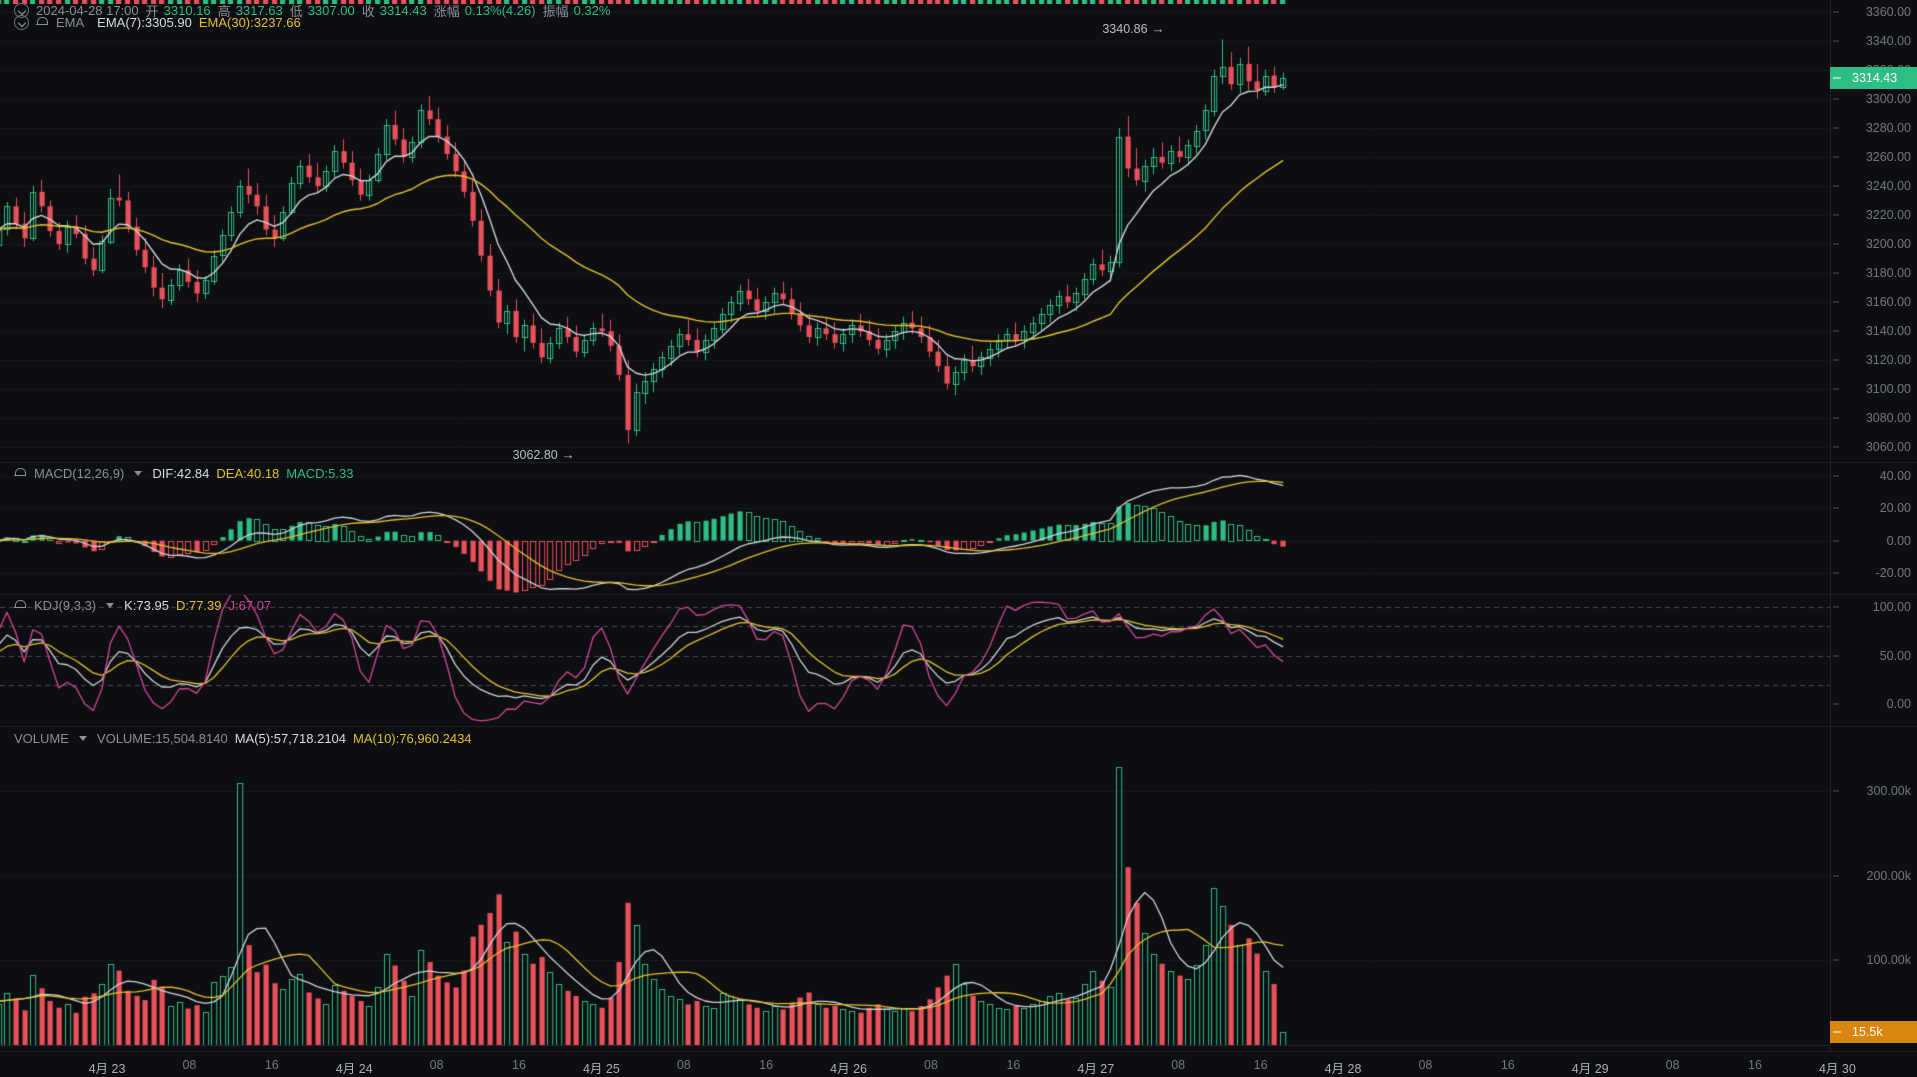  I want to click on macd-axis-separator, so click(1830, 528).